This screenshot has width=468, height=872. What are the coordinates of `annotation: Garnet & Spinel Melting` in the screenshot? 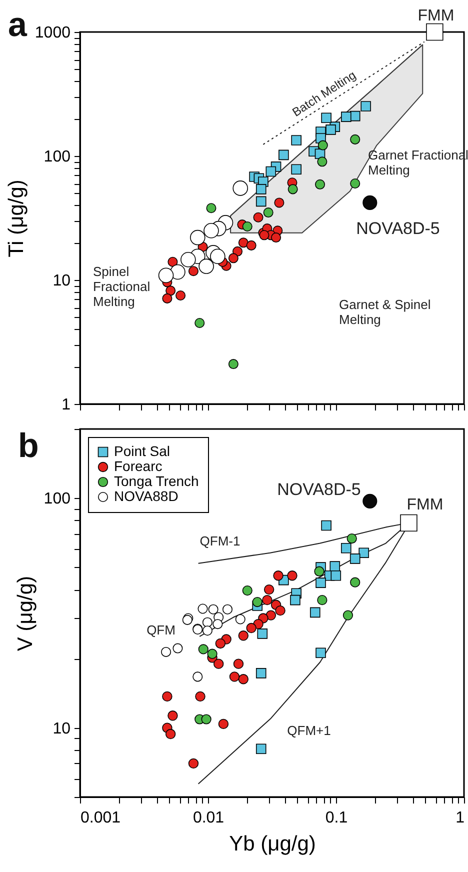 It's located at (385, 312).